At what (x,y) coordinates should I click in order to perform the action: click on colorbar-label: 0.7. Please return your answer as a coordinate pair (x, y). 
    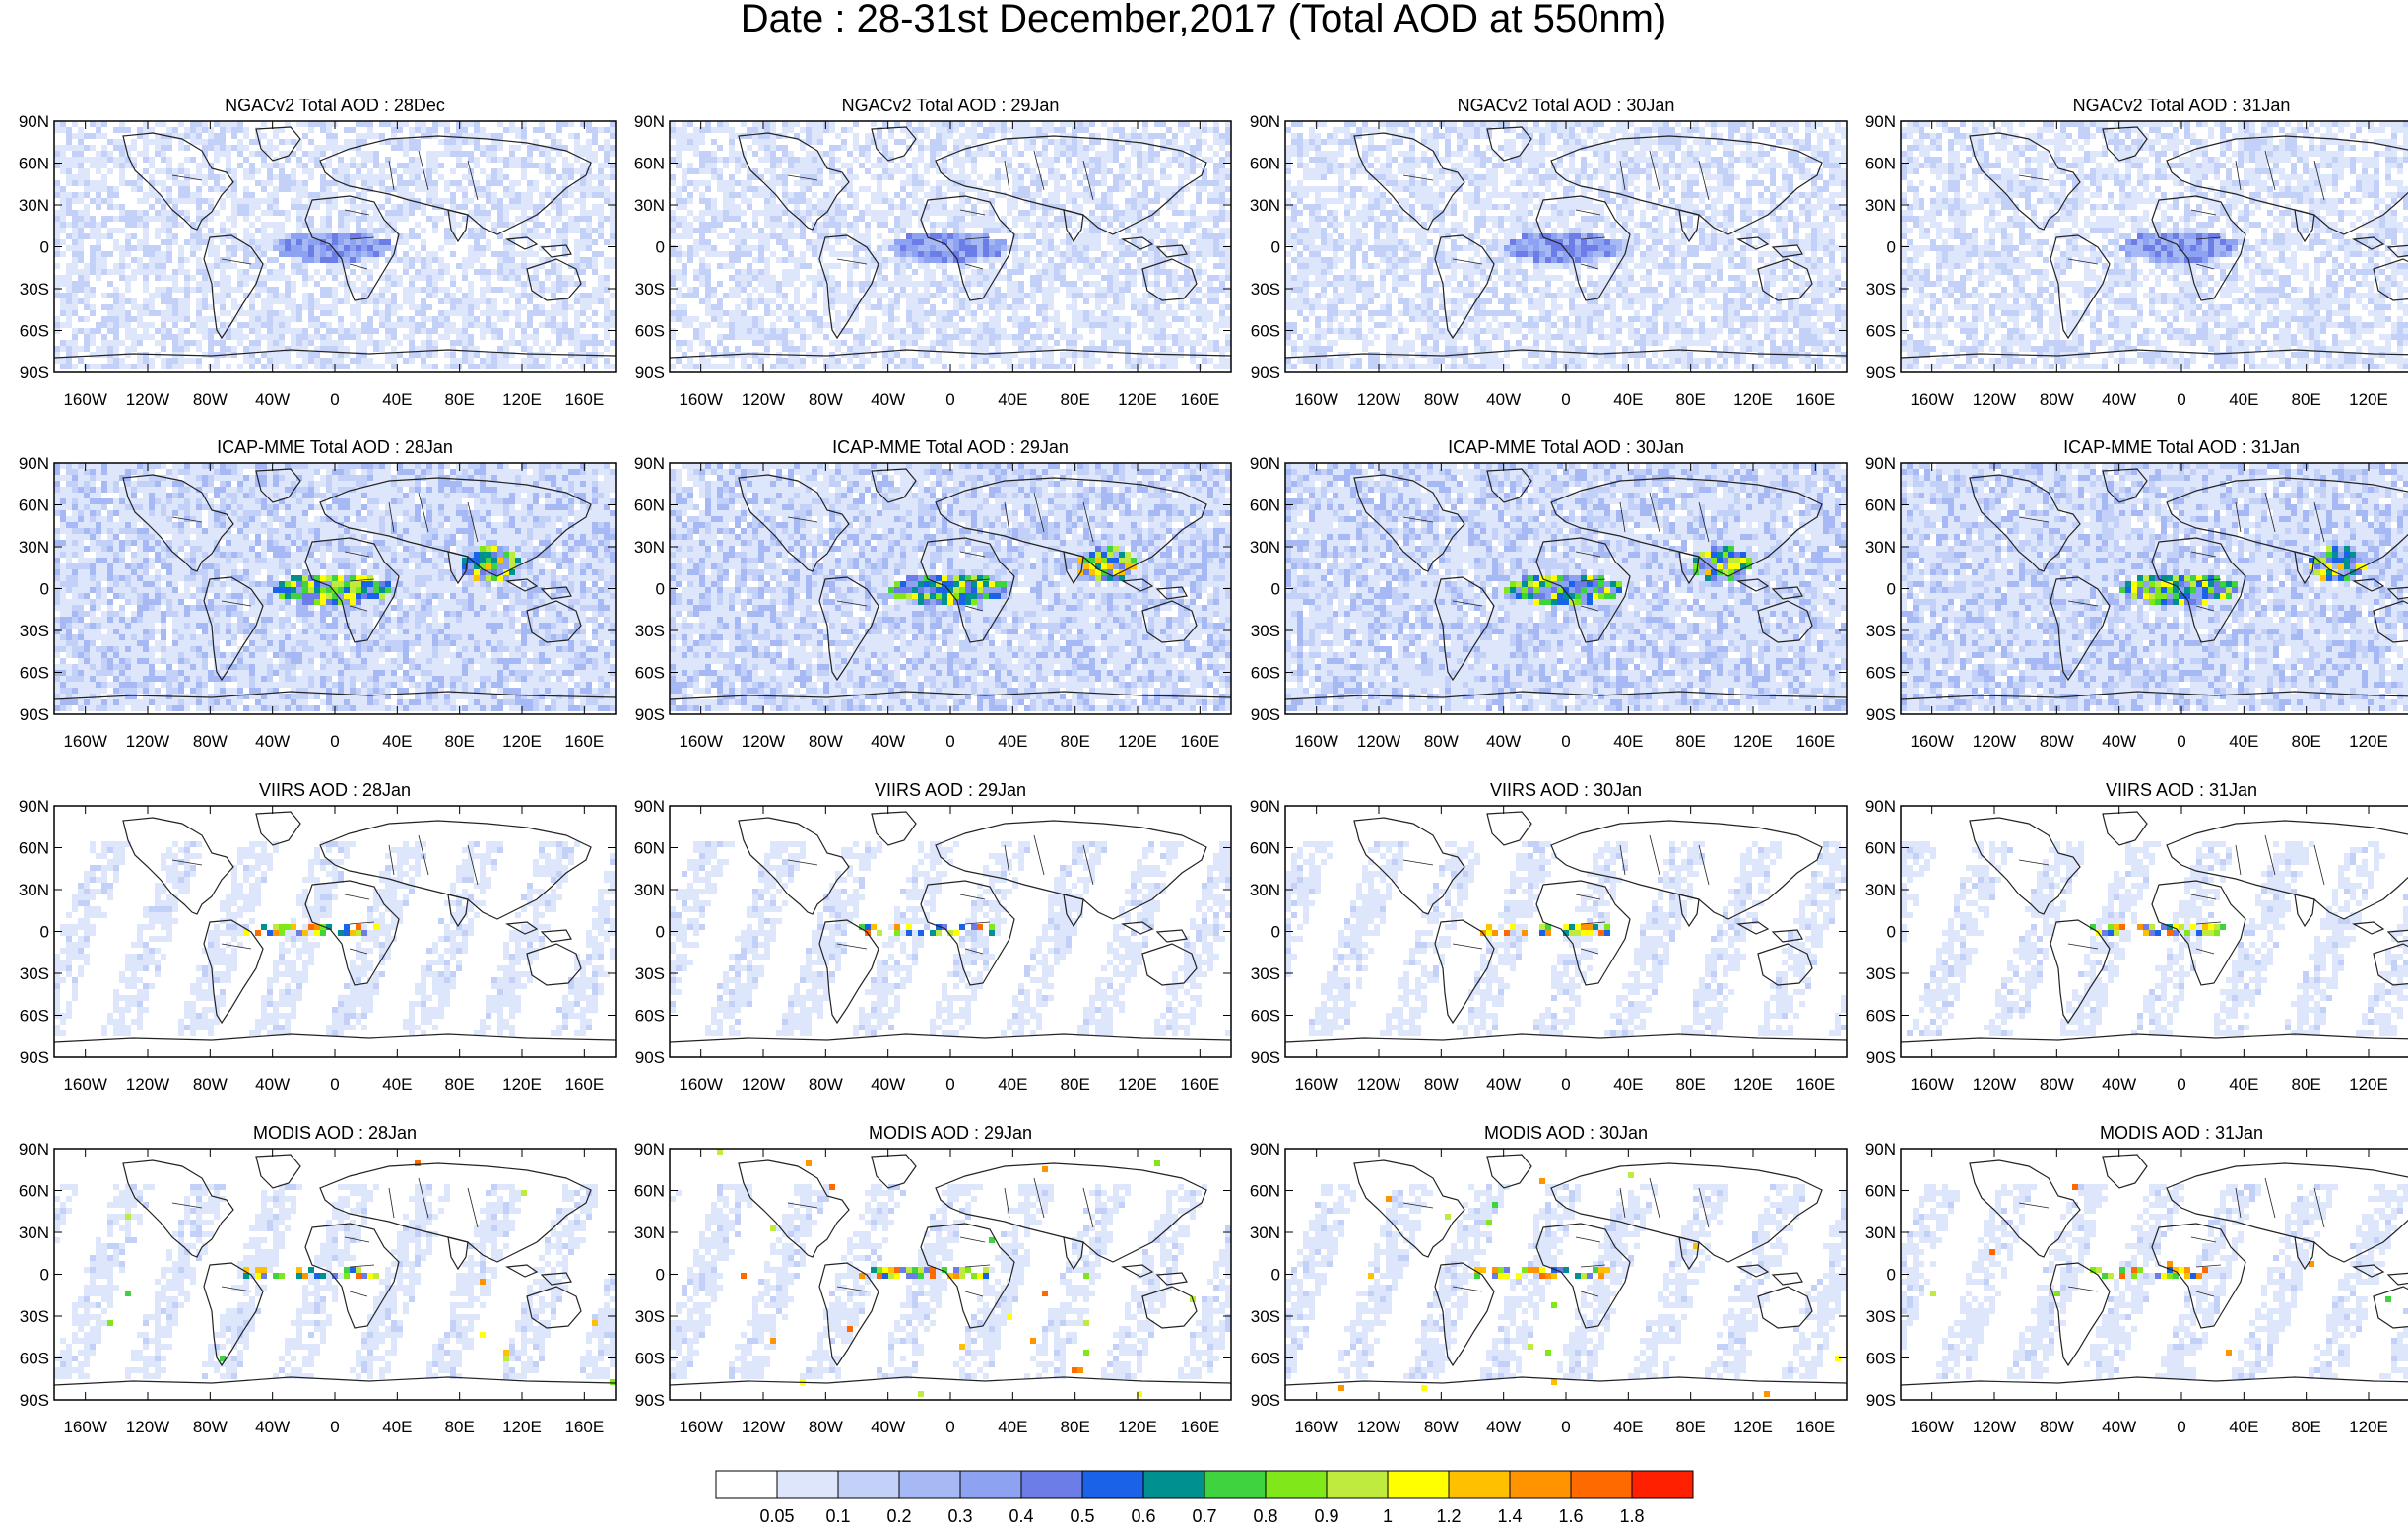
    Looking at the image, I should click on (1204, 1515).